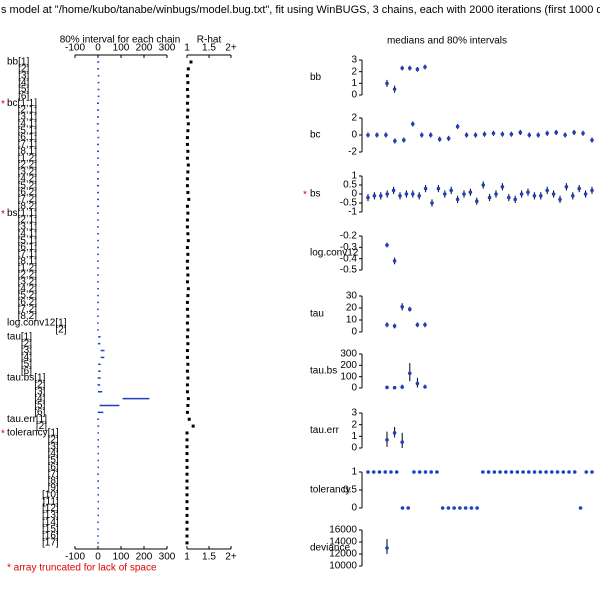  I want to click on y-tick-label: 20, so click(352, 308).